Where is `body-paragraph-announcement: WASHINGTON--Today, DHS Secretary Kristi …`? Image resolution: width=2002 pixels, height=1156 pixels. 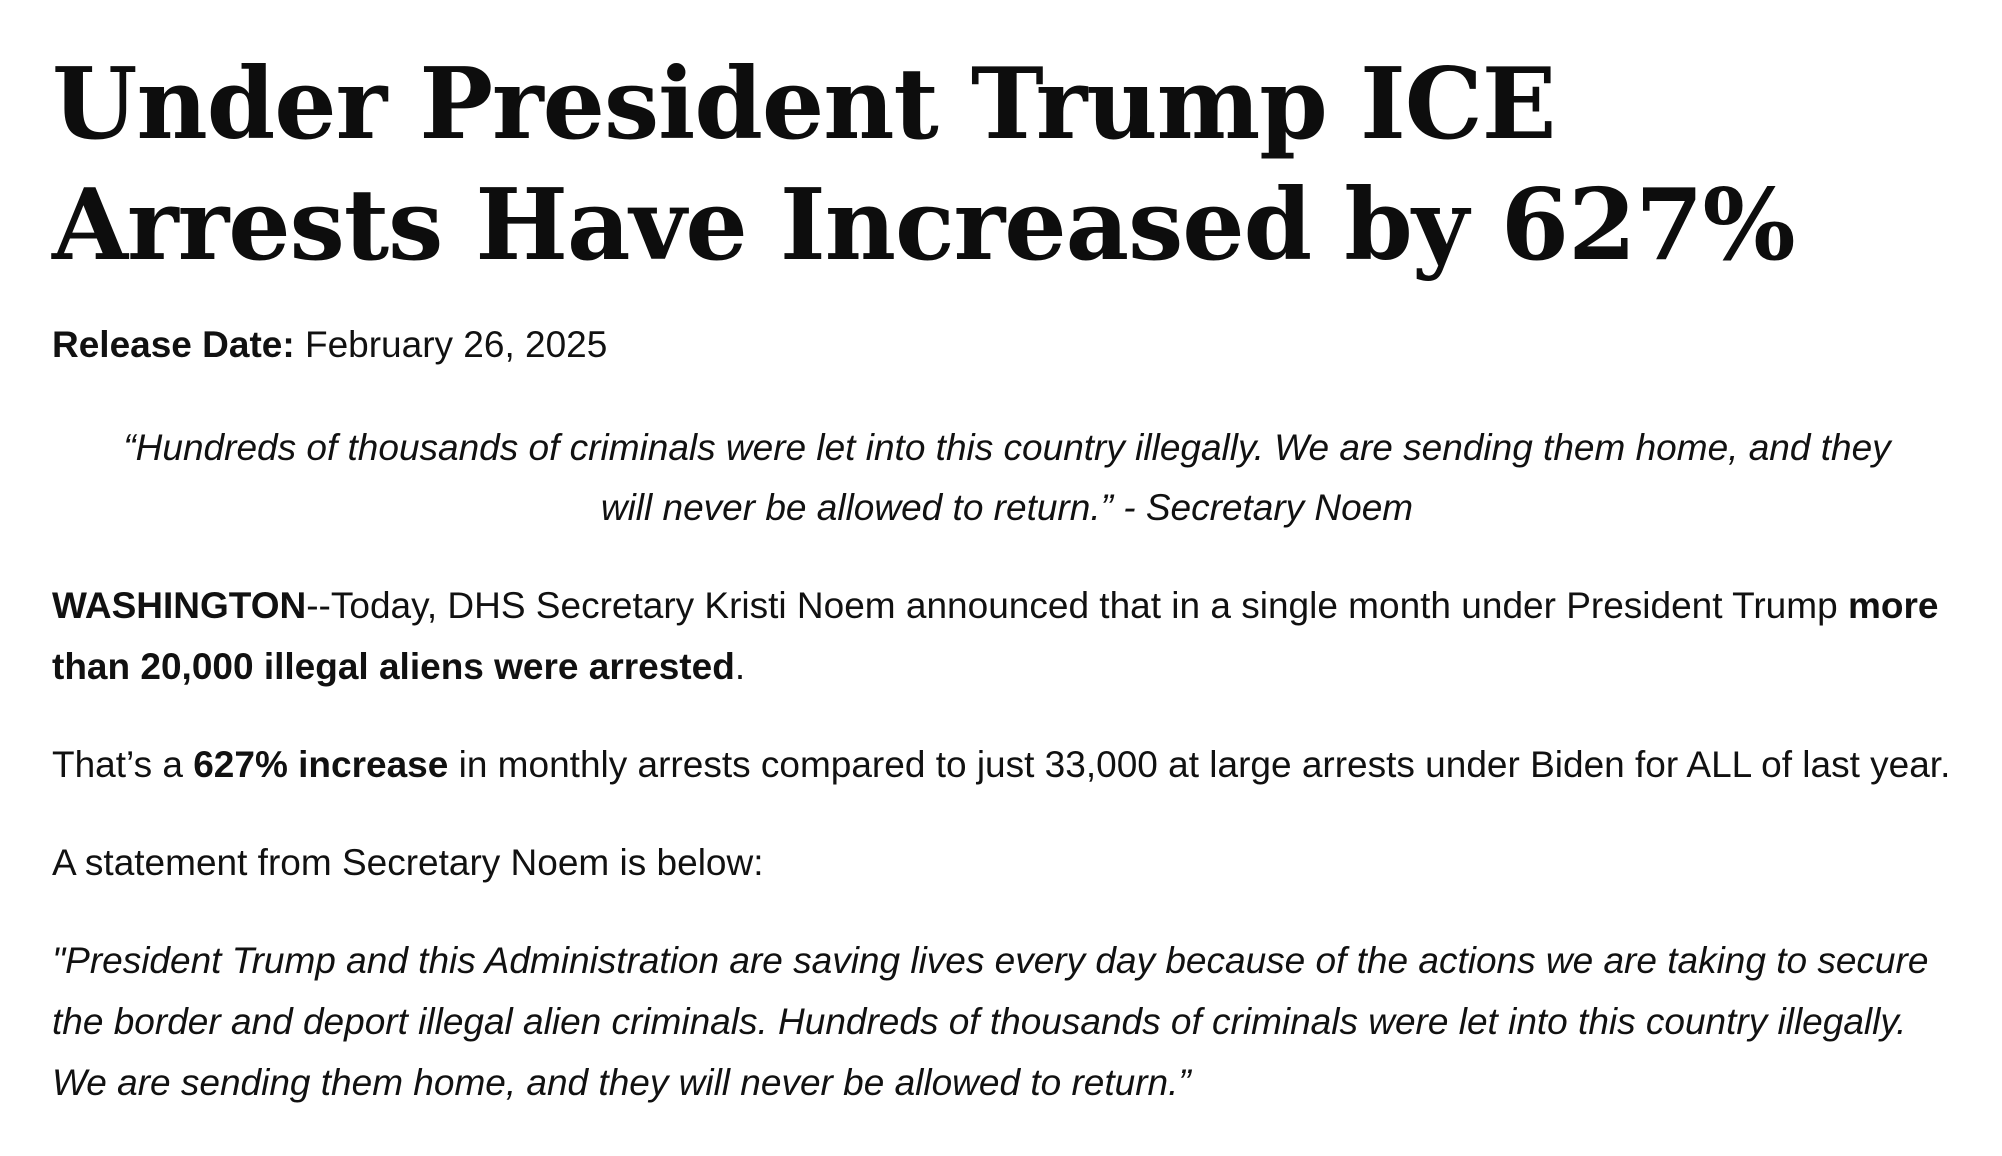
body-paragraph-announcement: WASHINGTON--Today, DHS Secretary Kristi … is located at coordinates (1007, 636).